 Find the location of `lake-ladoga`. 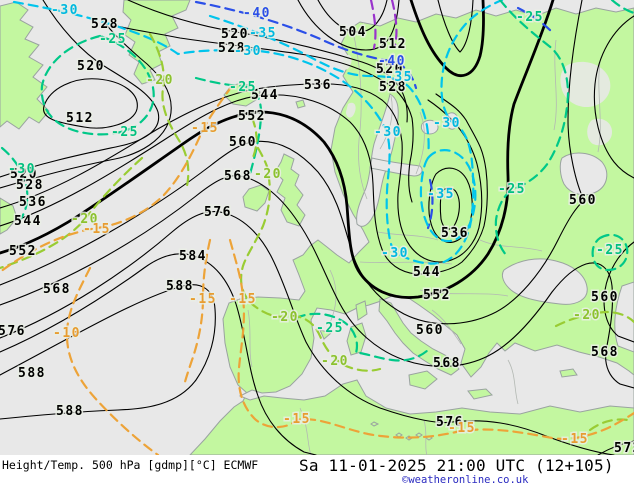

lake-ladoga is located at coordinates (429, 127).